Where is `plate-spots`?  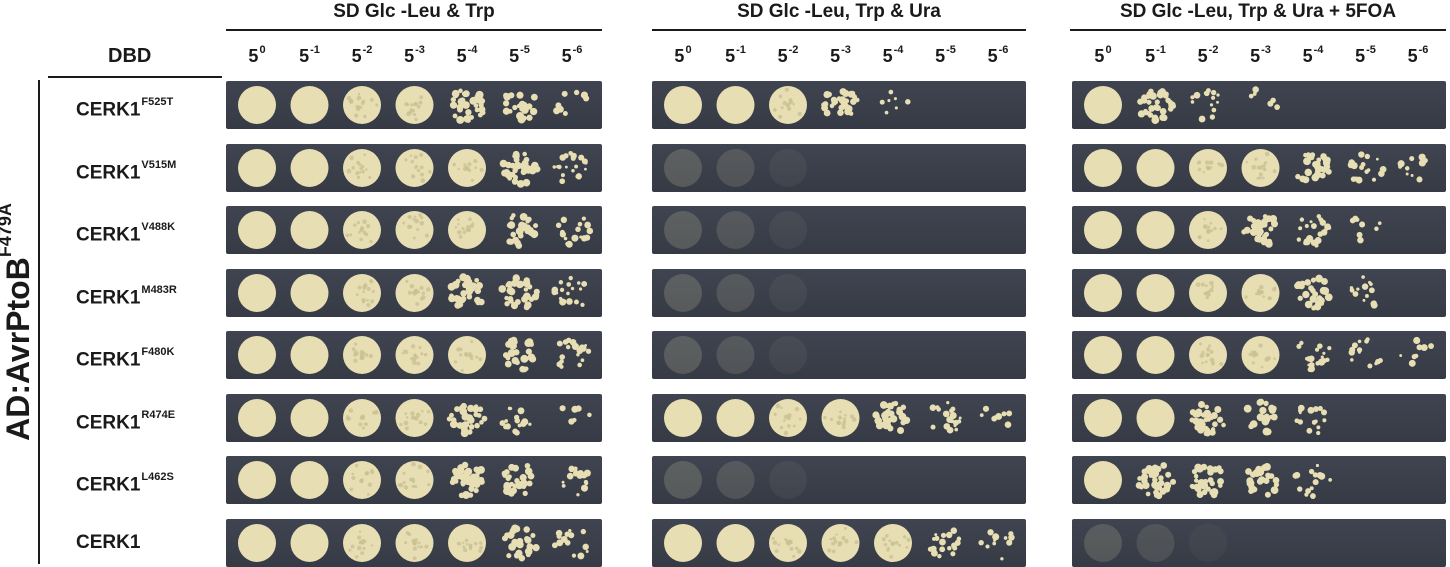 plate-spots is located at coordinates (1155, 542).